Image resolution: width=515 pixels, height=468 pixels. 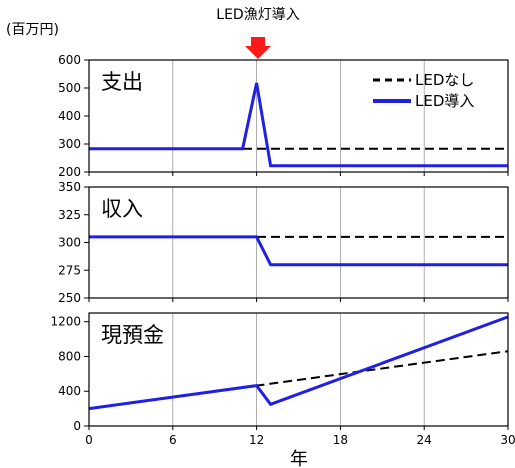 What do you see at coordinates (256, 440) in the screenshot?
I see `x-tick-label: 12` at bounding box center [256, 440].